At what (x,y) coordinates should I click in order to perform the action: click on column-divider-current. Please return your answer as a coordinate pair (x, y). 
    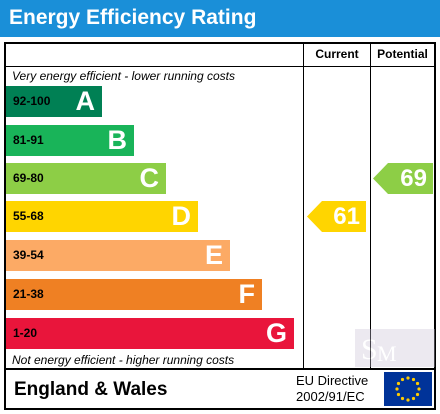
    Looking at the image, I should click on (303, 205).